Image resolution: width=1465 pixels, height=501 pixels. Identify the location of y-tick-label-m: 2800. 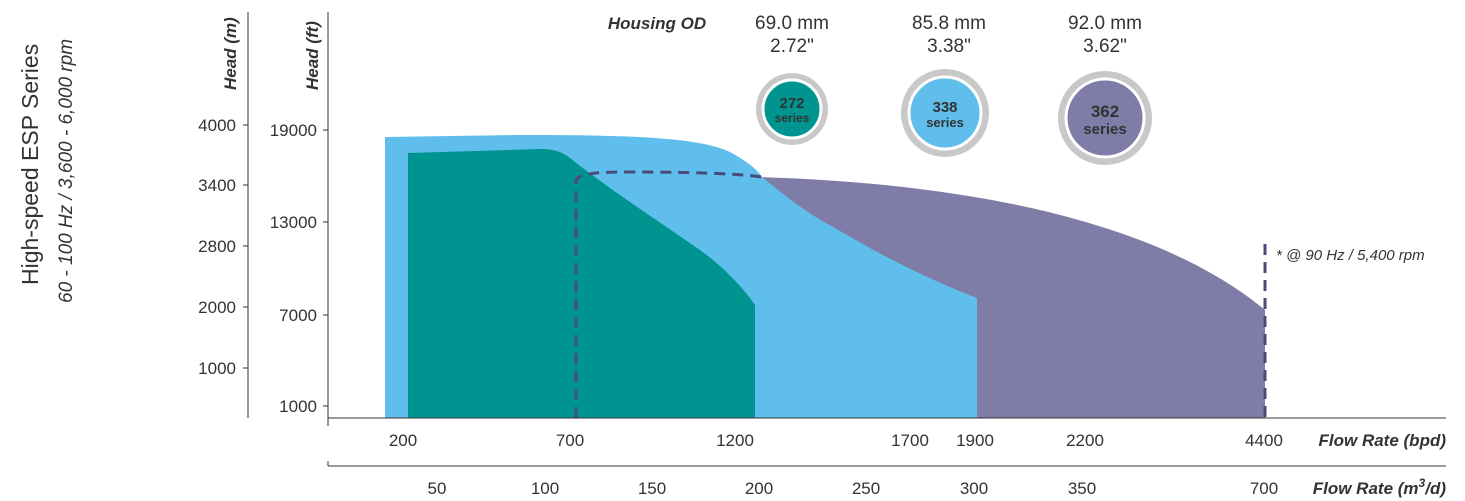
(217, 246).